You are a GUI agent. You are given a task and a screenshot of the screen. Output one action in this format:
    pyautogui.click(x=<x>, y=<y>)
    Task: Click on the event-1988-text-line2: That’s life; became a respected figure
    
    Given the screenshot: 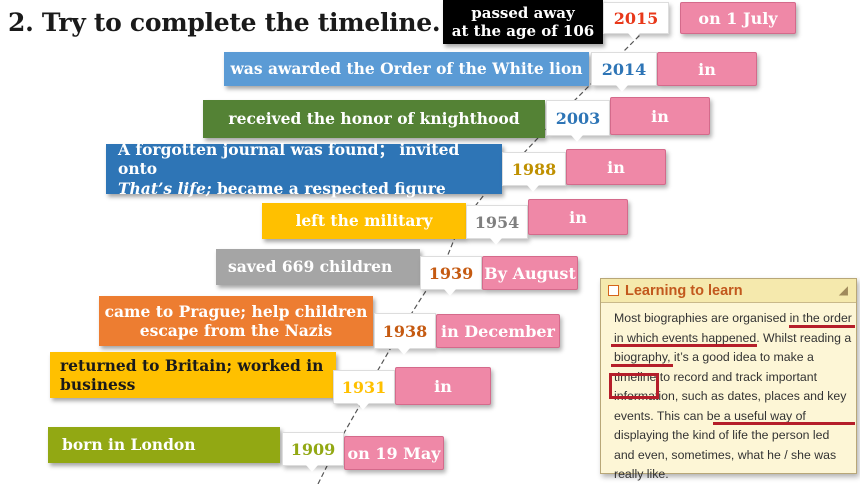 What is the action you would take?
    pyautogui.click(x=282, y=188)
    